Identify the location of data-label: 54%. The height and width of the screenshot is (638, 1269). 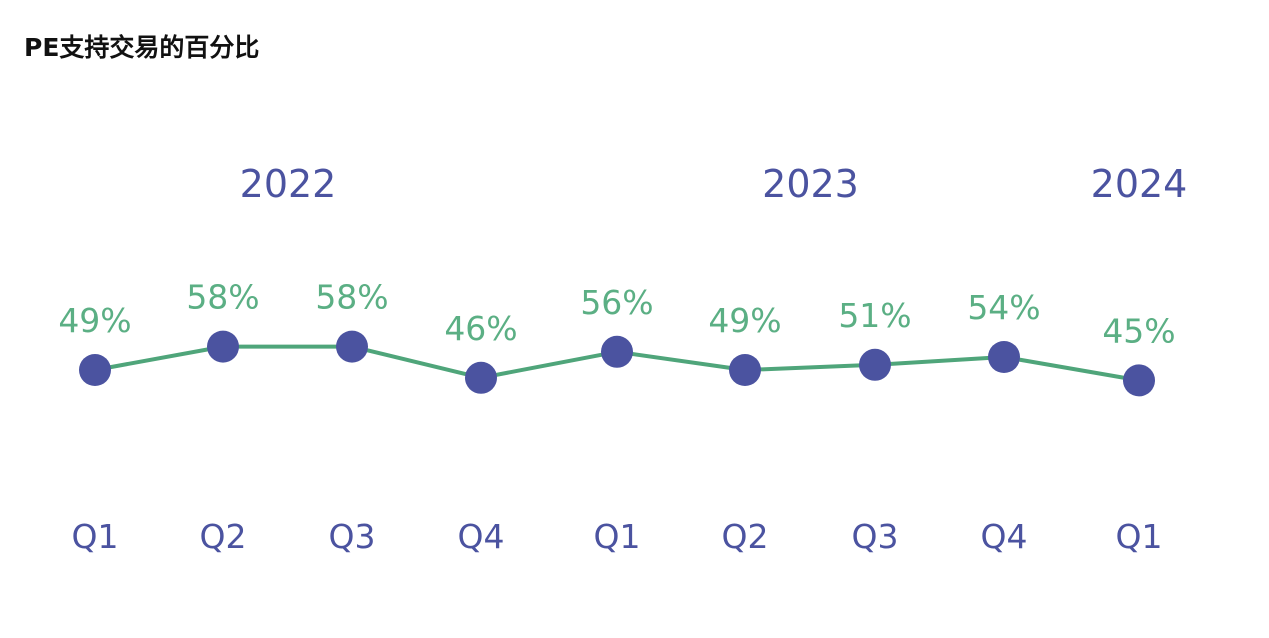
(1003, 307).